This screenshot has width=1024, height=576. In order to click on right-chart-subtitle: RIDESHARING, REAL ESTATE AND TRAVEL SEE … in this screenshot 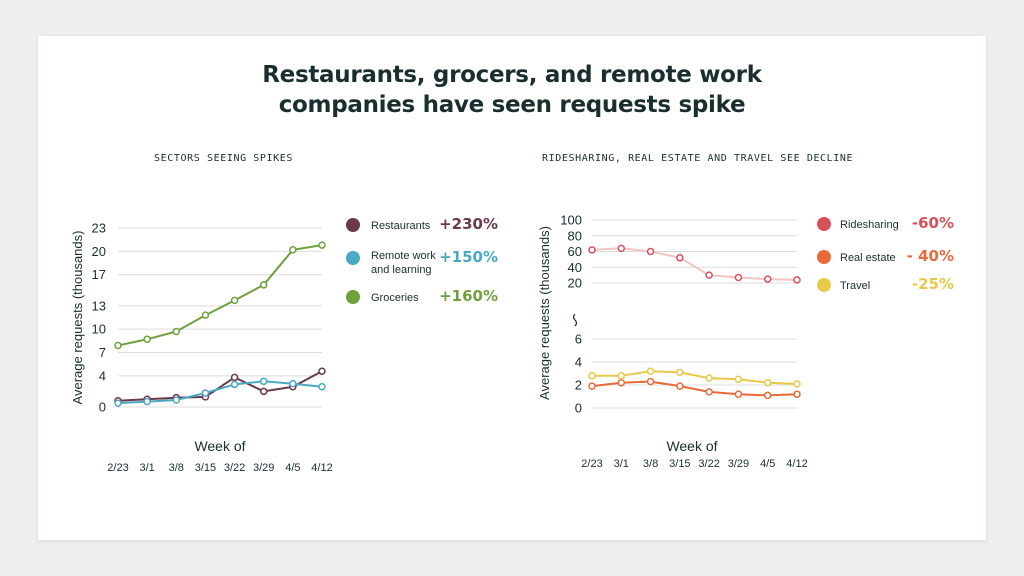, I will do `click(698, 158)`.